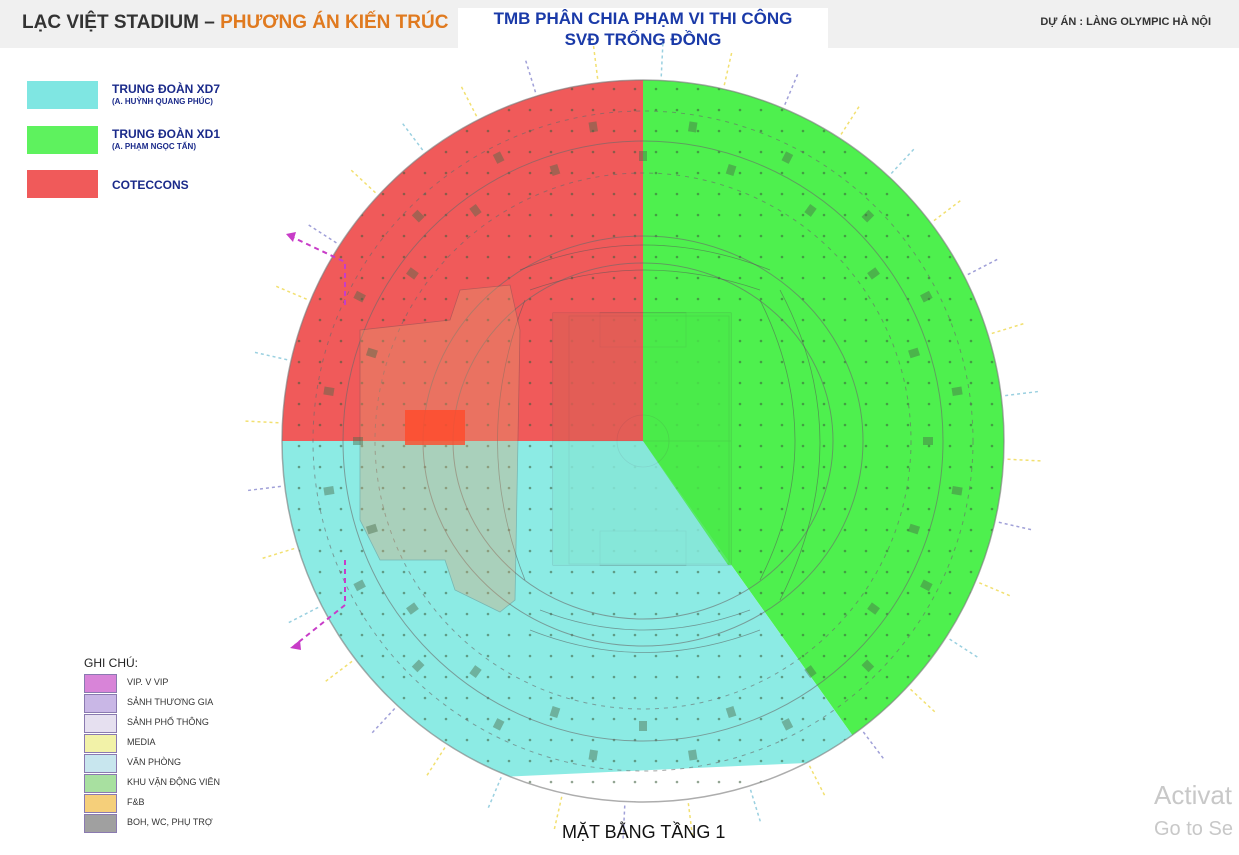 The height and width of the screenshot is (855, 1239). I want to click on plan-caption: MẶT BẰNG TẦNG 1, so click(644, 832).